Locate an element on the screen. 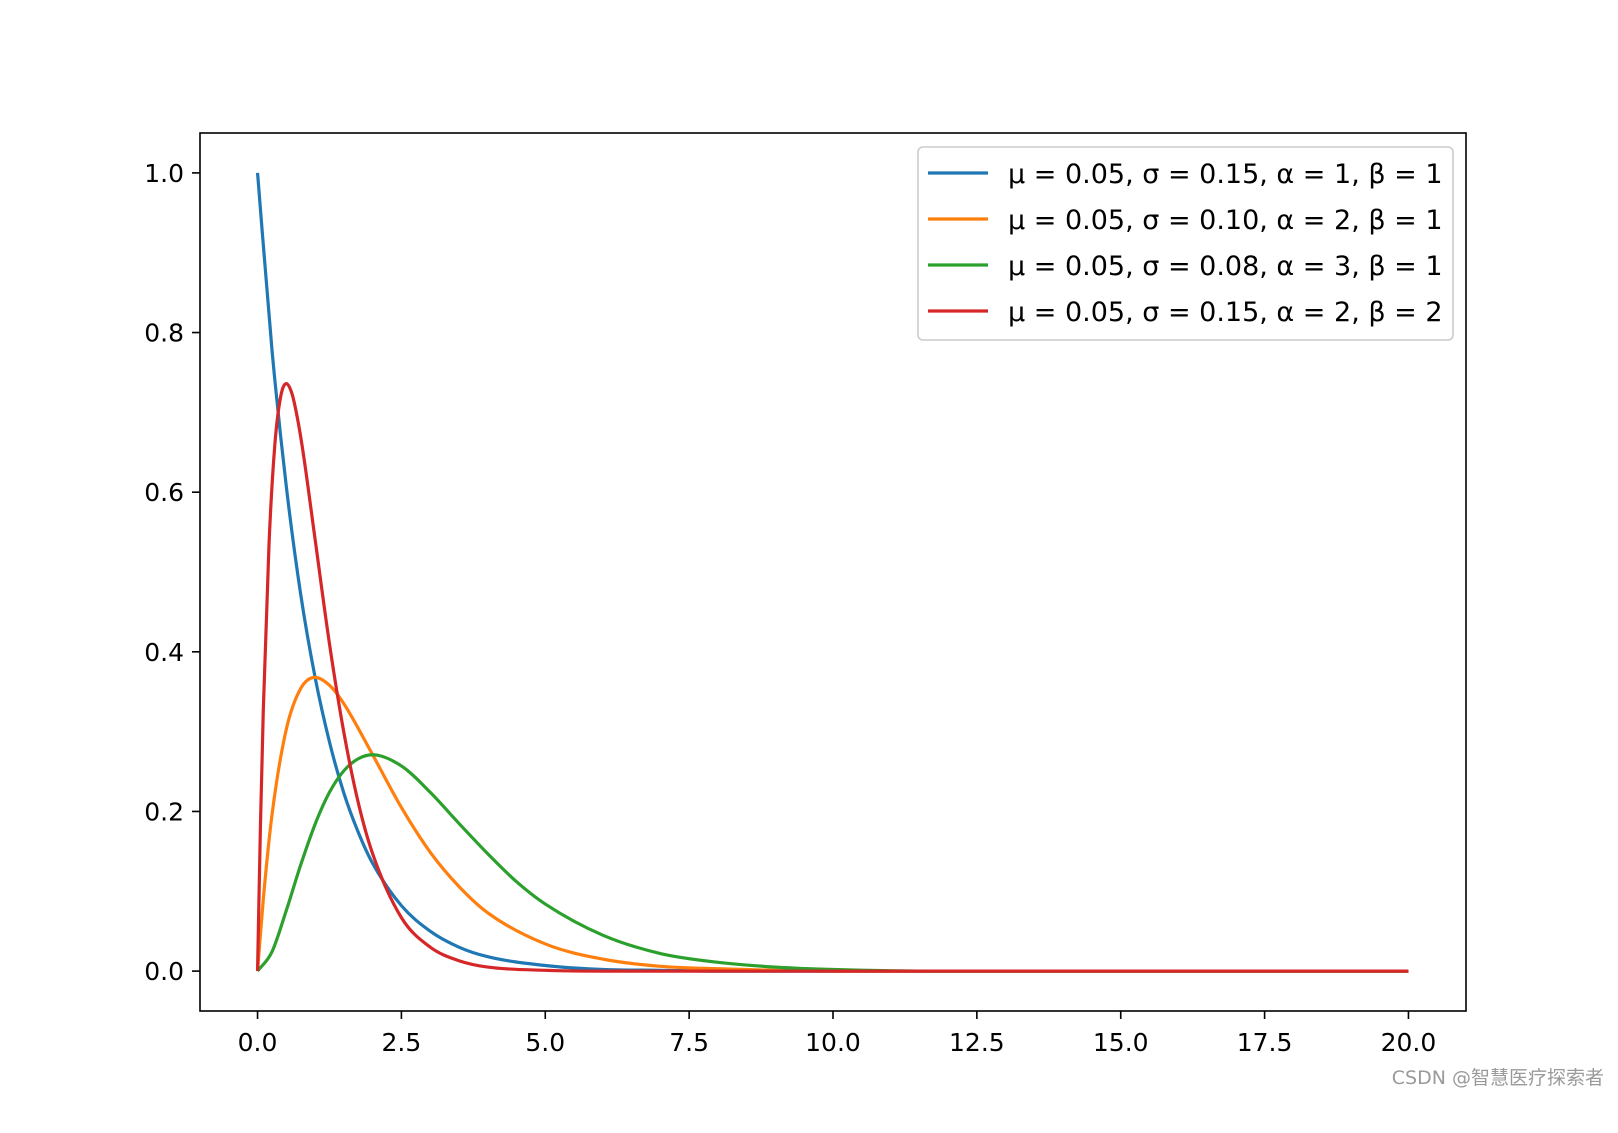 This screenshot has height=1133, width=1618. watermark: CSDN @智慧医疗探索者 is located at coordinates (1497, 1078).